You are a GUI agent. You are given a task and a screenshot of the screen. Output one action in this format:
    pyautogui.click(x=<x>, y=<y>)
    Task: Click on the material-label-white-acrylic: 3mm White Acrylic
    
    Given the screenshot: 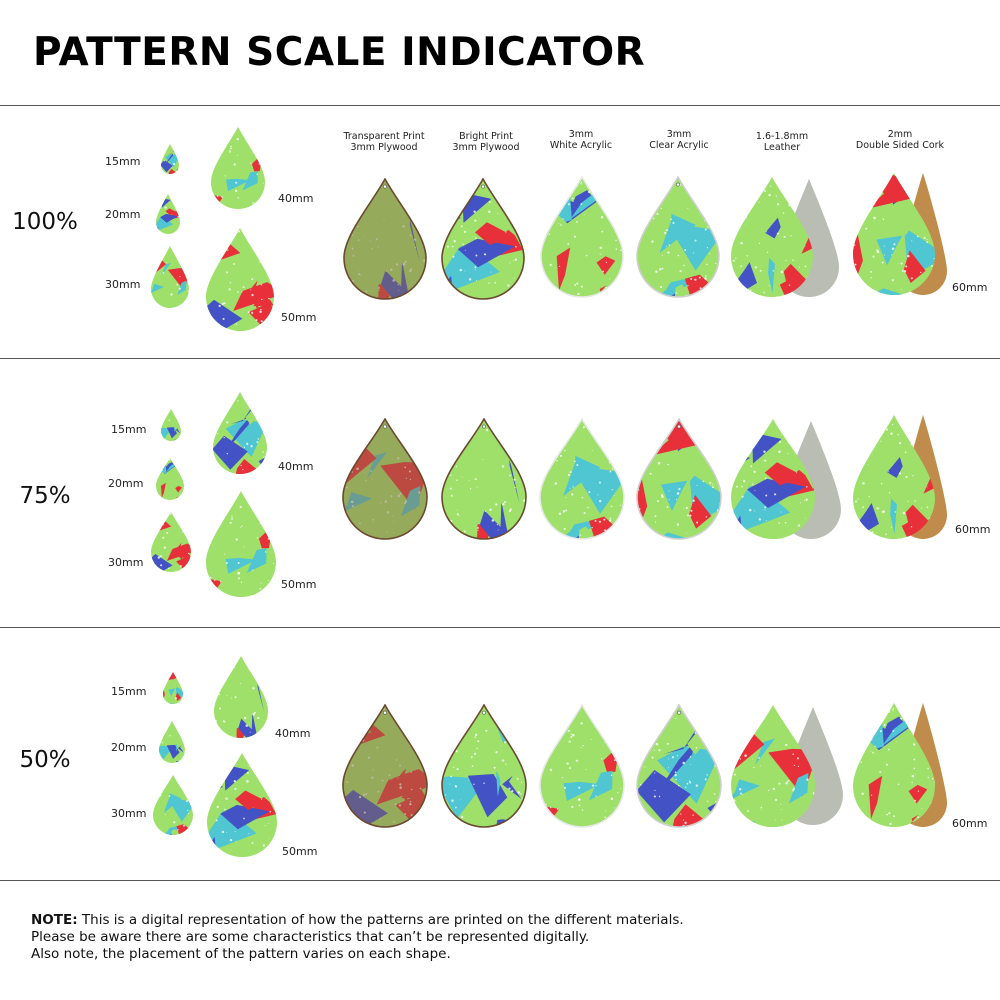 What is the action you would take?
    pyautogui.click(x=581, y=140)
    